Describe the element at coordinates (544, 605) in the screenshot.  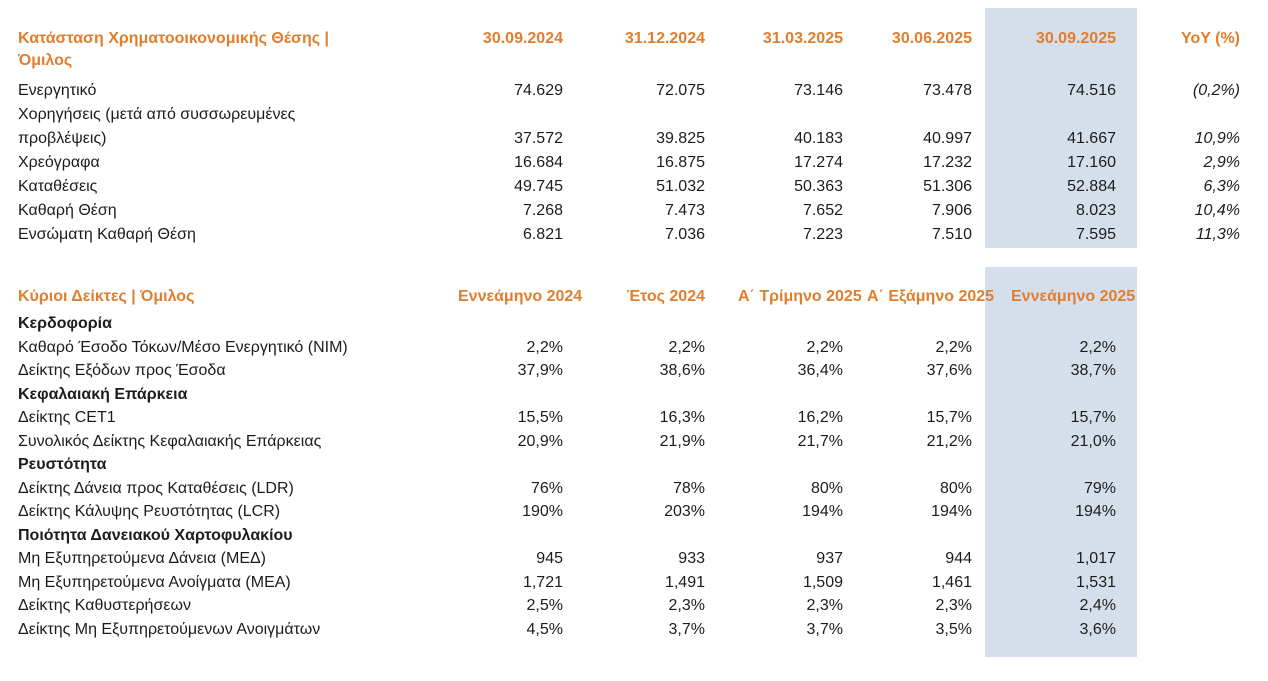
I see `cell-value: 2,5%` at that location.